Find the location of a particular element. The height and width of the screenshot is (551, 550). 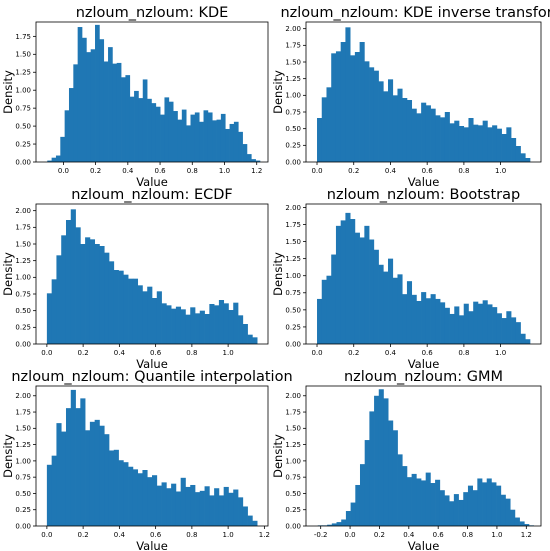

y-tick-label: 1.00 is located at coordinates (23, 461).